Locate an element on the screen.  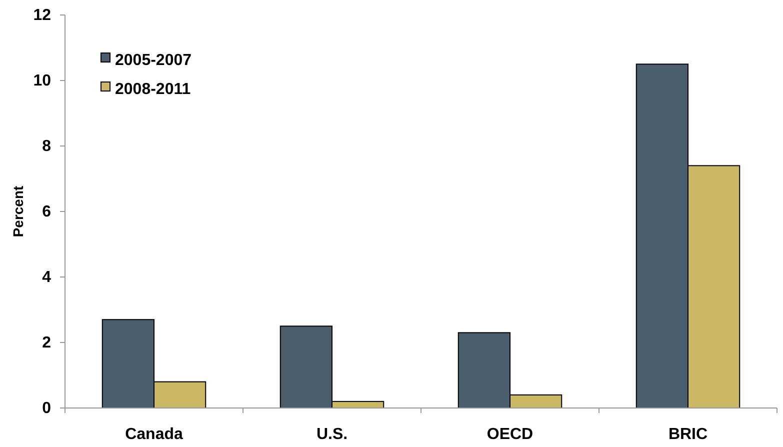
y-tick-label: 10 is located at coordinates (42, 81).